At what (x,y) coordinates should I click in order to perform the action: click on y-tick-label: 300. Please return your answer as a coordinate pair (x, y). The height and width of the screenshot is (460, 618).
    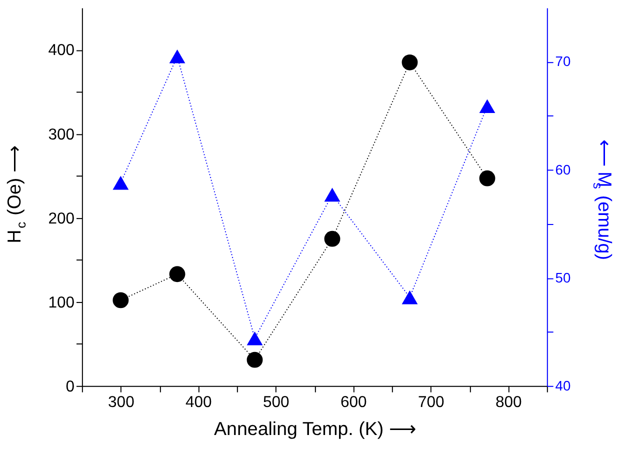
    Looking at the image, I should click on (61, 135).